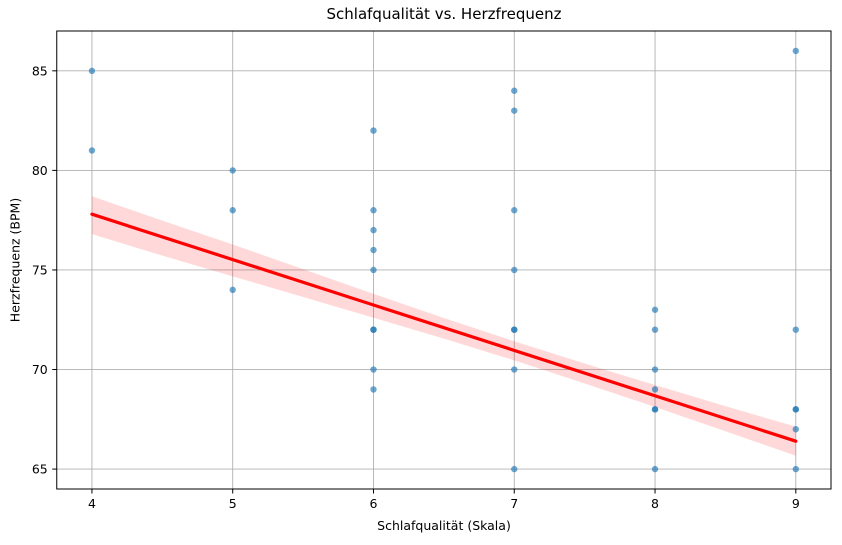  I want to click on y-tick-label: 65, so click(40, 469).